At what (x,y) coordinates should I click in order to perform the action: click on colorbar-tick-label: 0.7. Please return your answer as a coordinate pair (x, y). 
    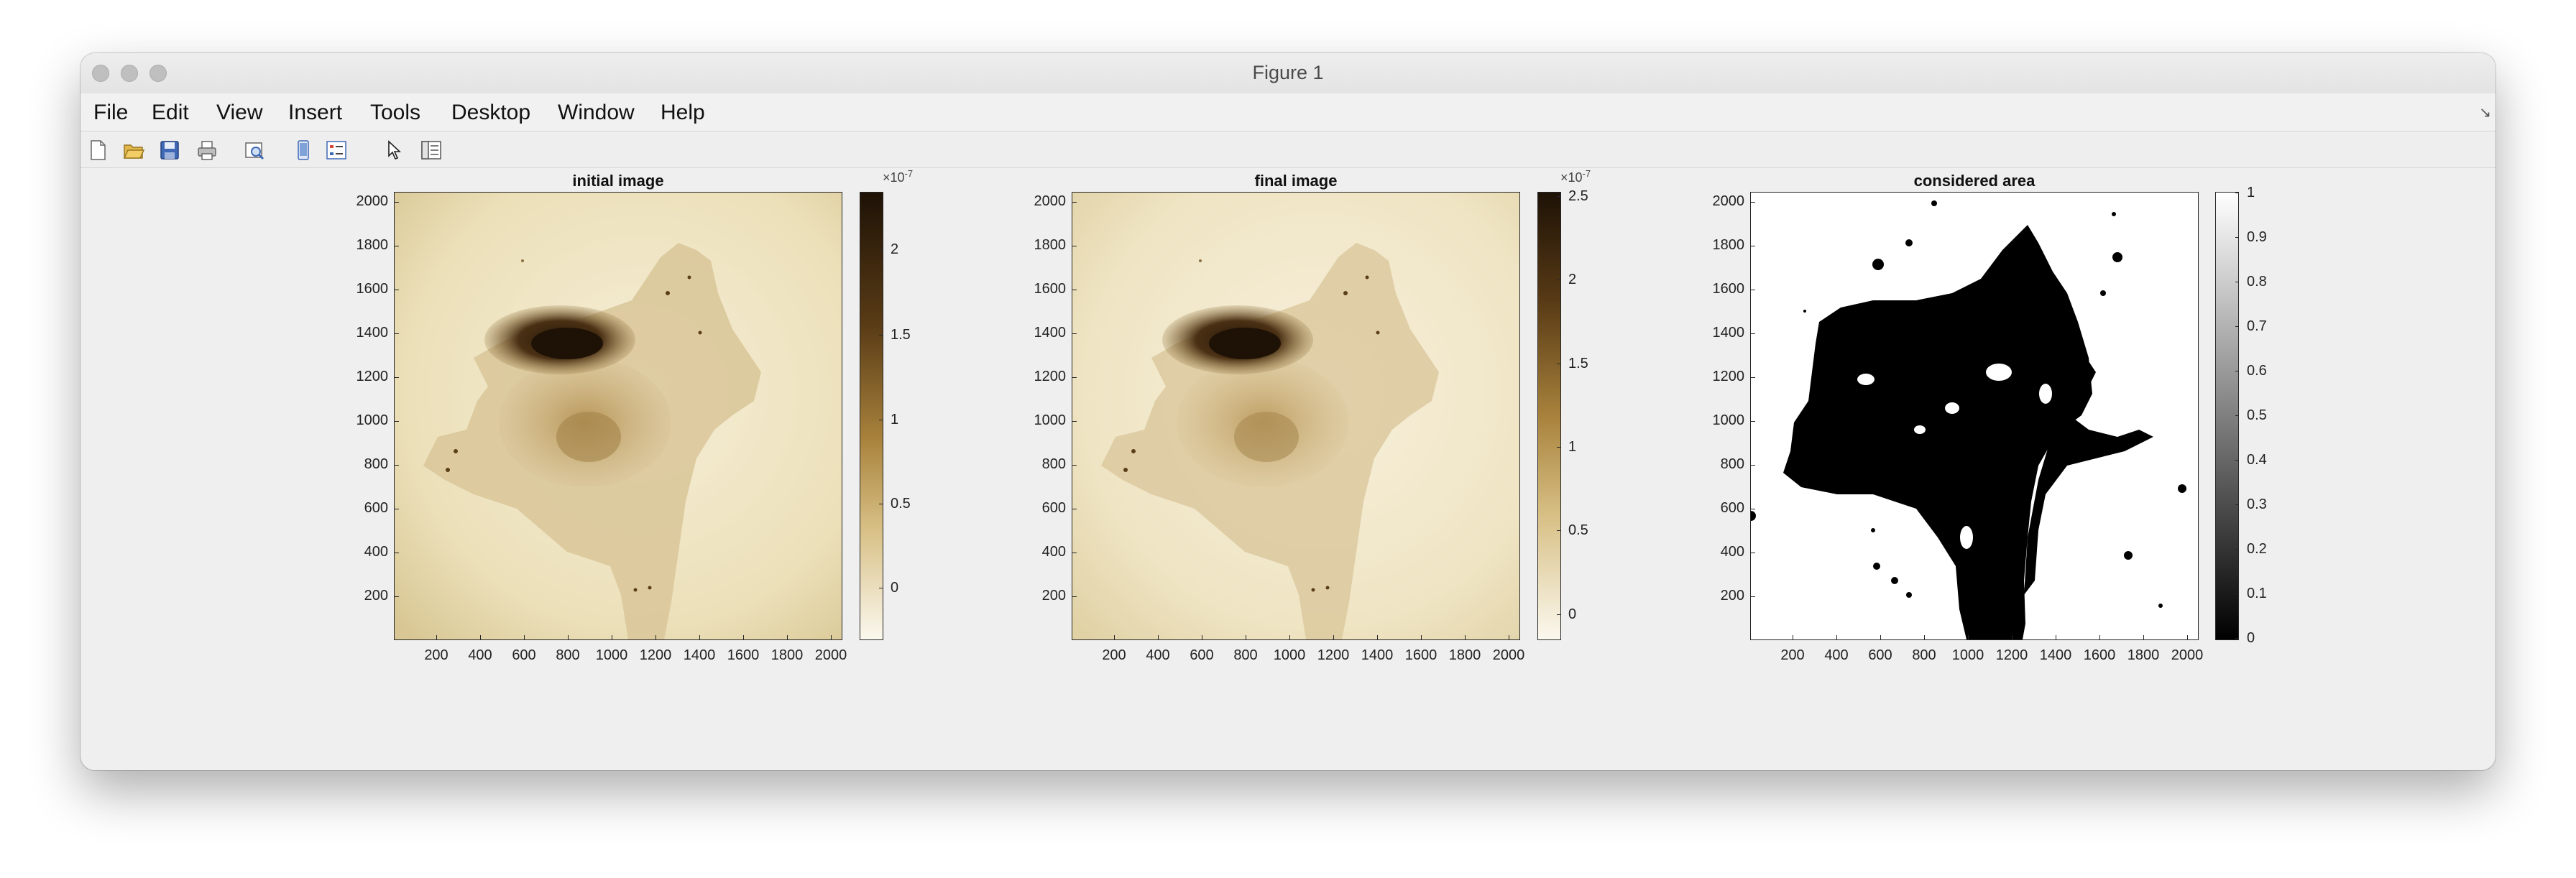
    Looking at the image, I should click on (2257, 326).